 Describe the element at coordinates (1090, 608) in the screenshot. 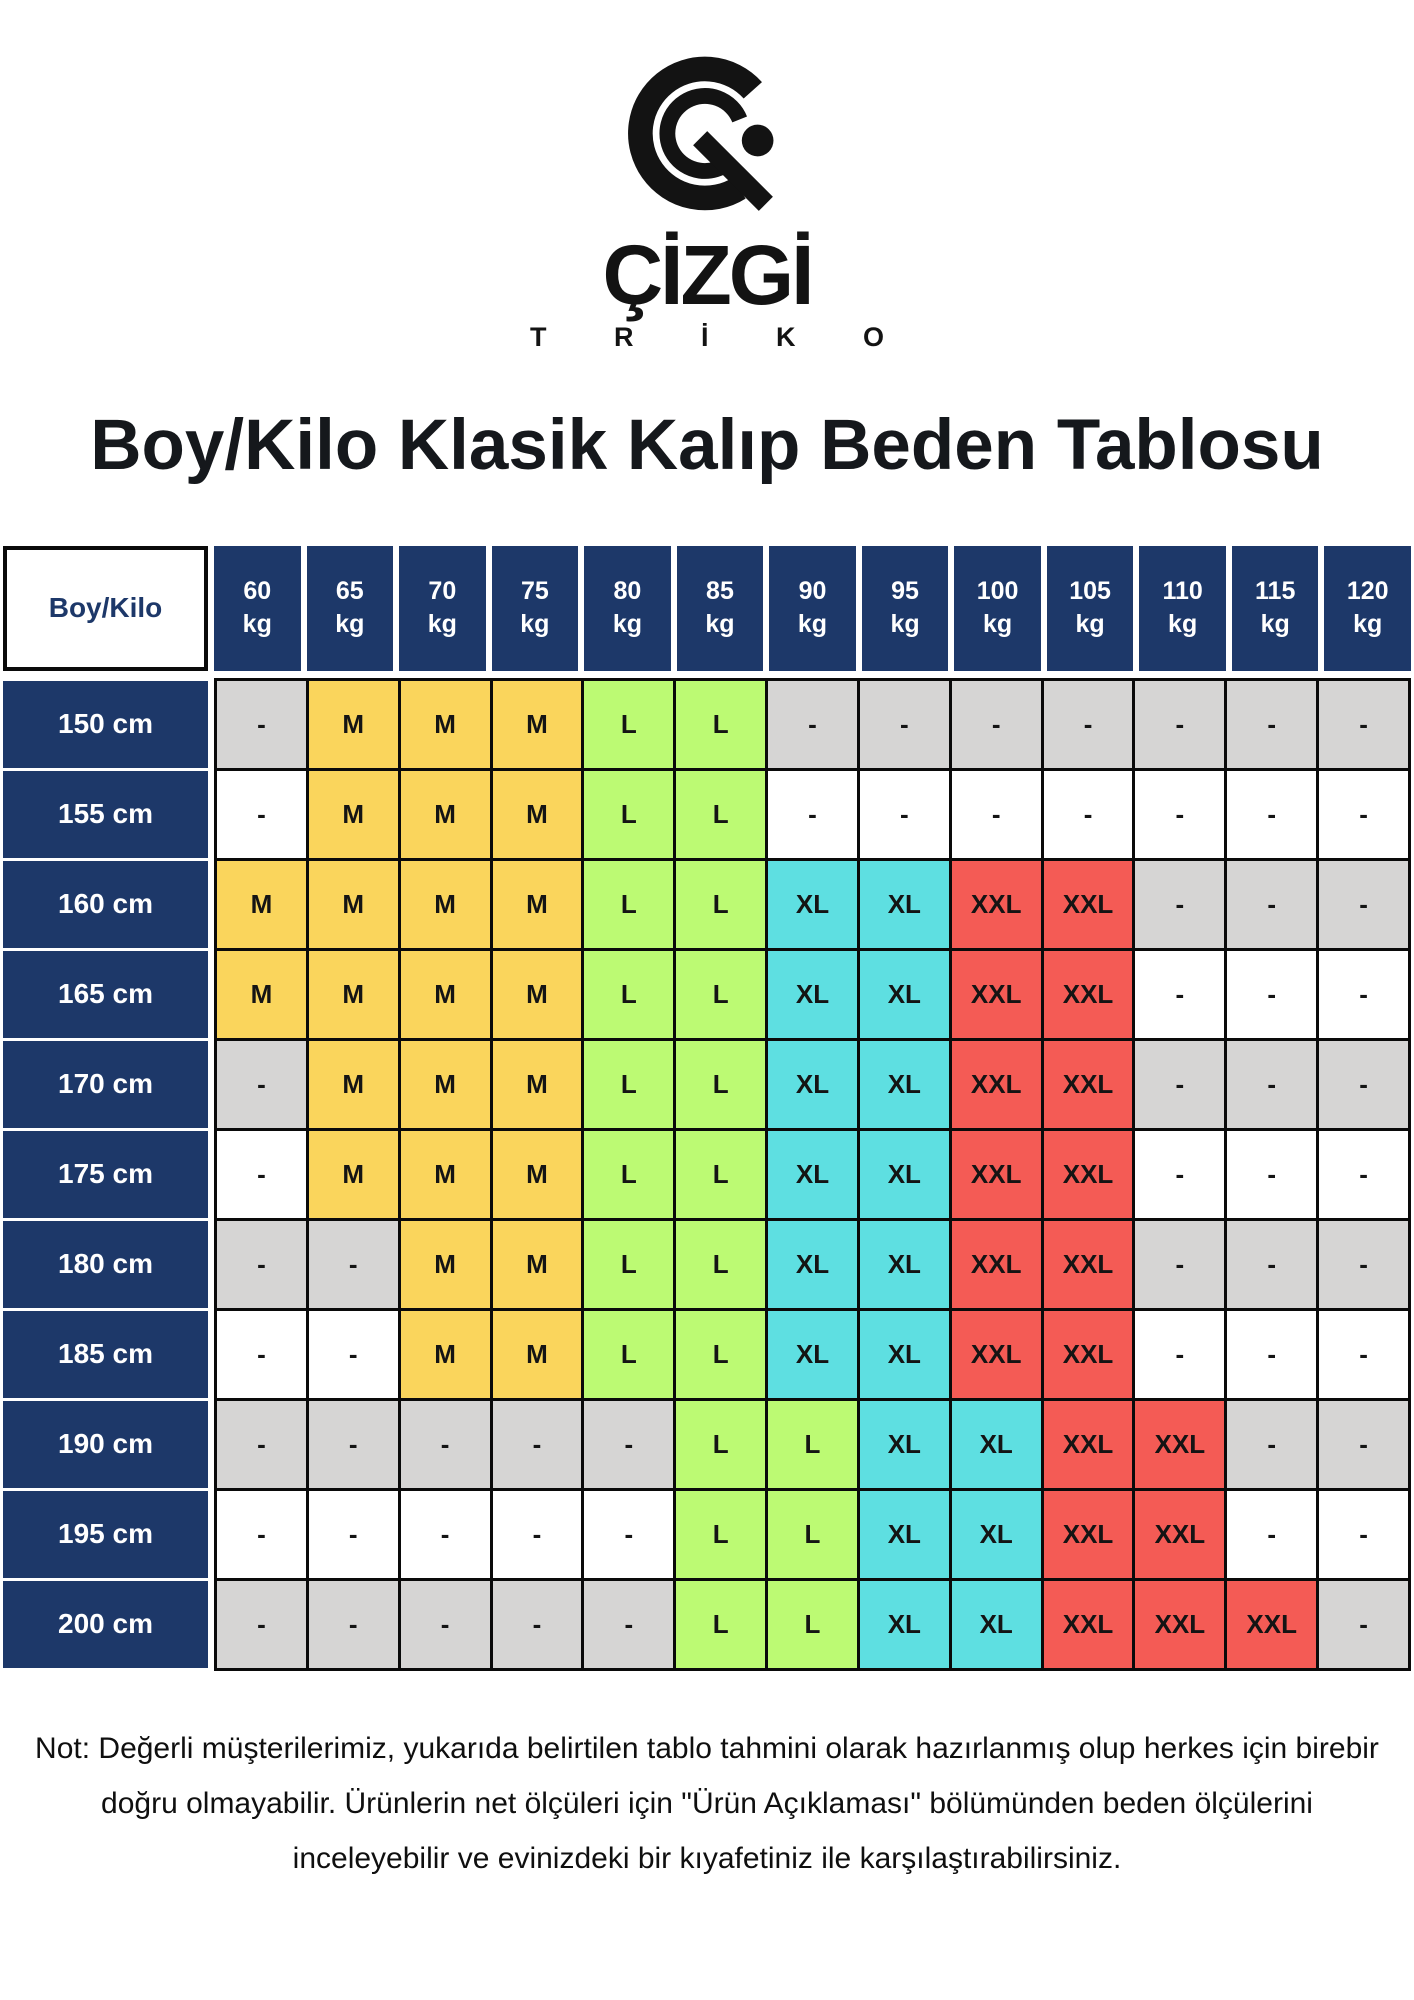

I see `weight-header-cell: 105 kg` at that location.